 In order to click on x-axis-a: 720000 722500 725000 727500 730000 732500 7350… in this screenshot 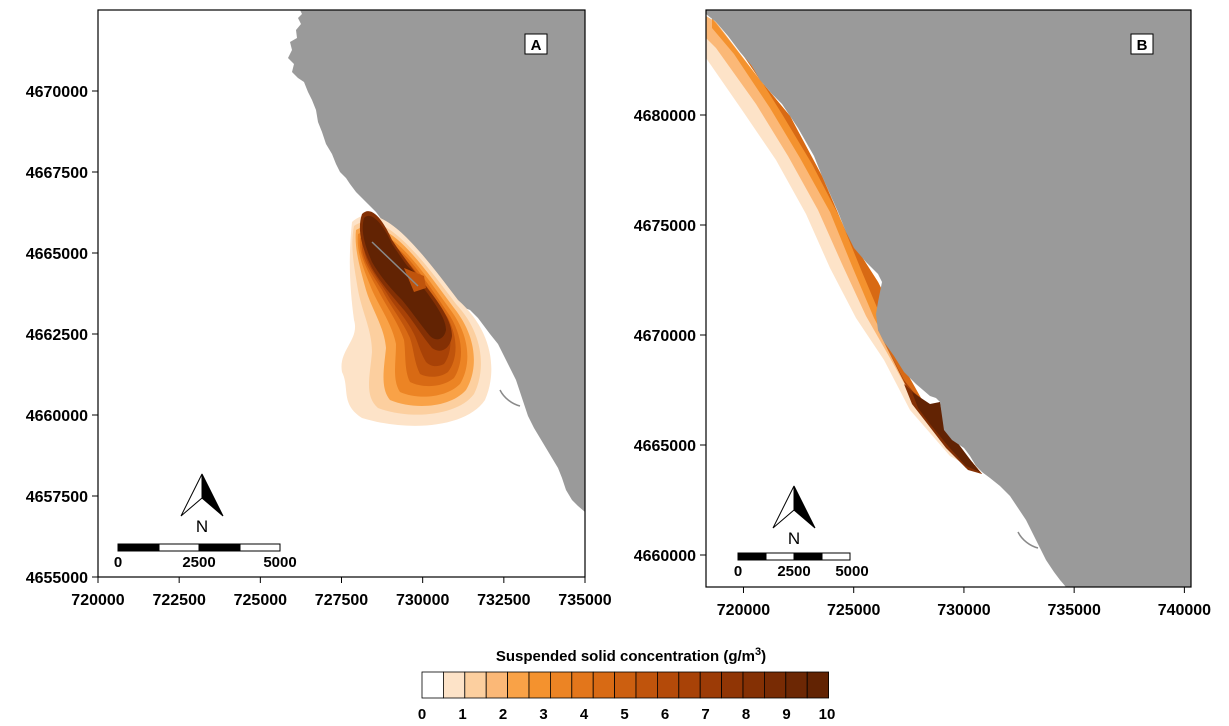, I will do `click(341, 593)`.